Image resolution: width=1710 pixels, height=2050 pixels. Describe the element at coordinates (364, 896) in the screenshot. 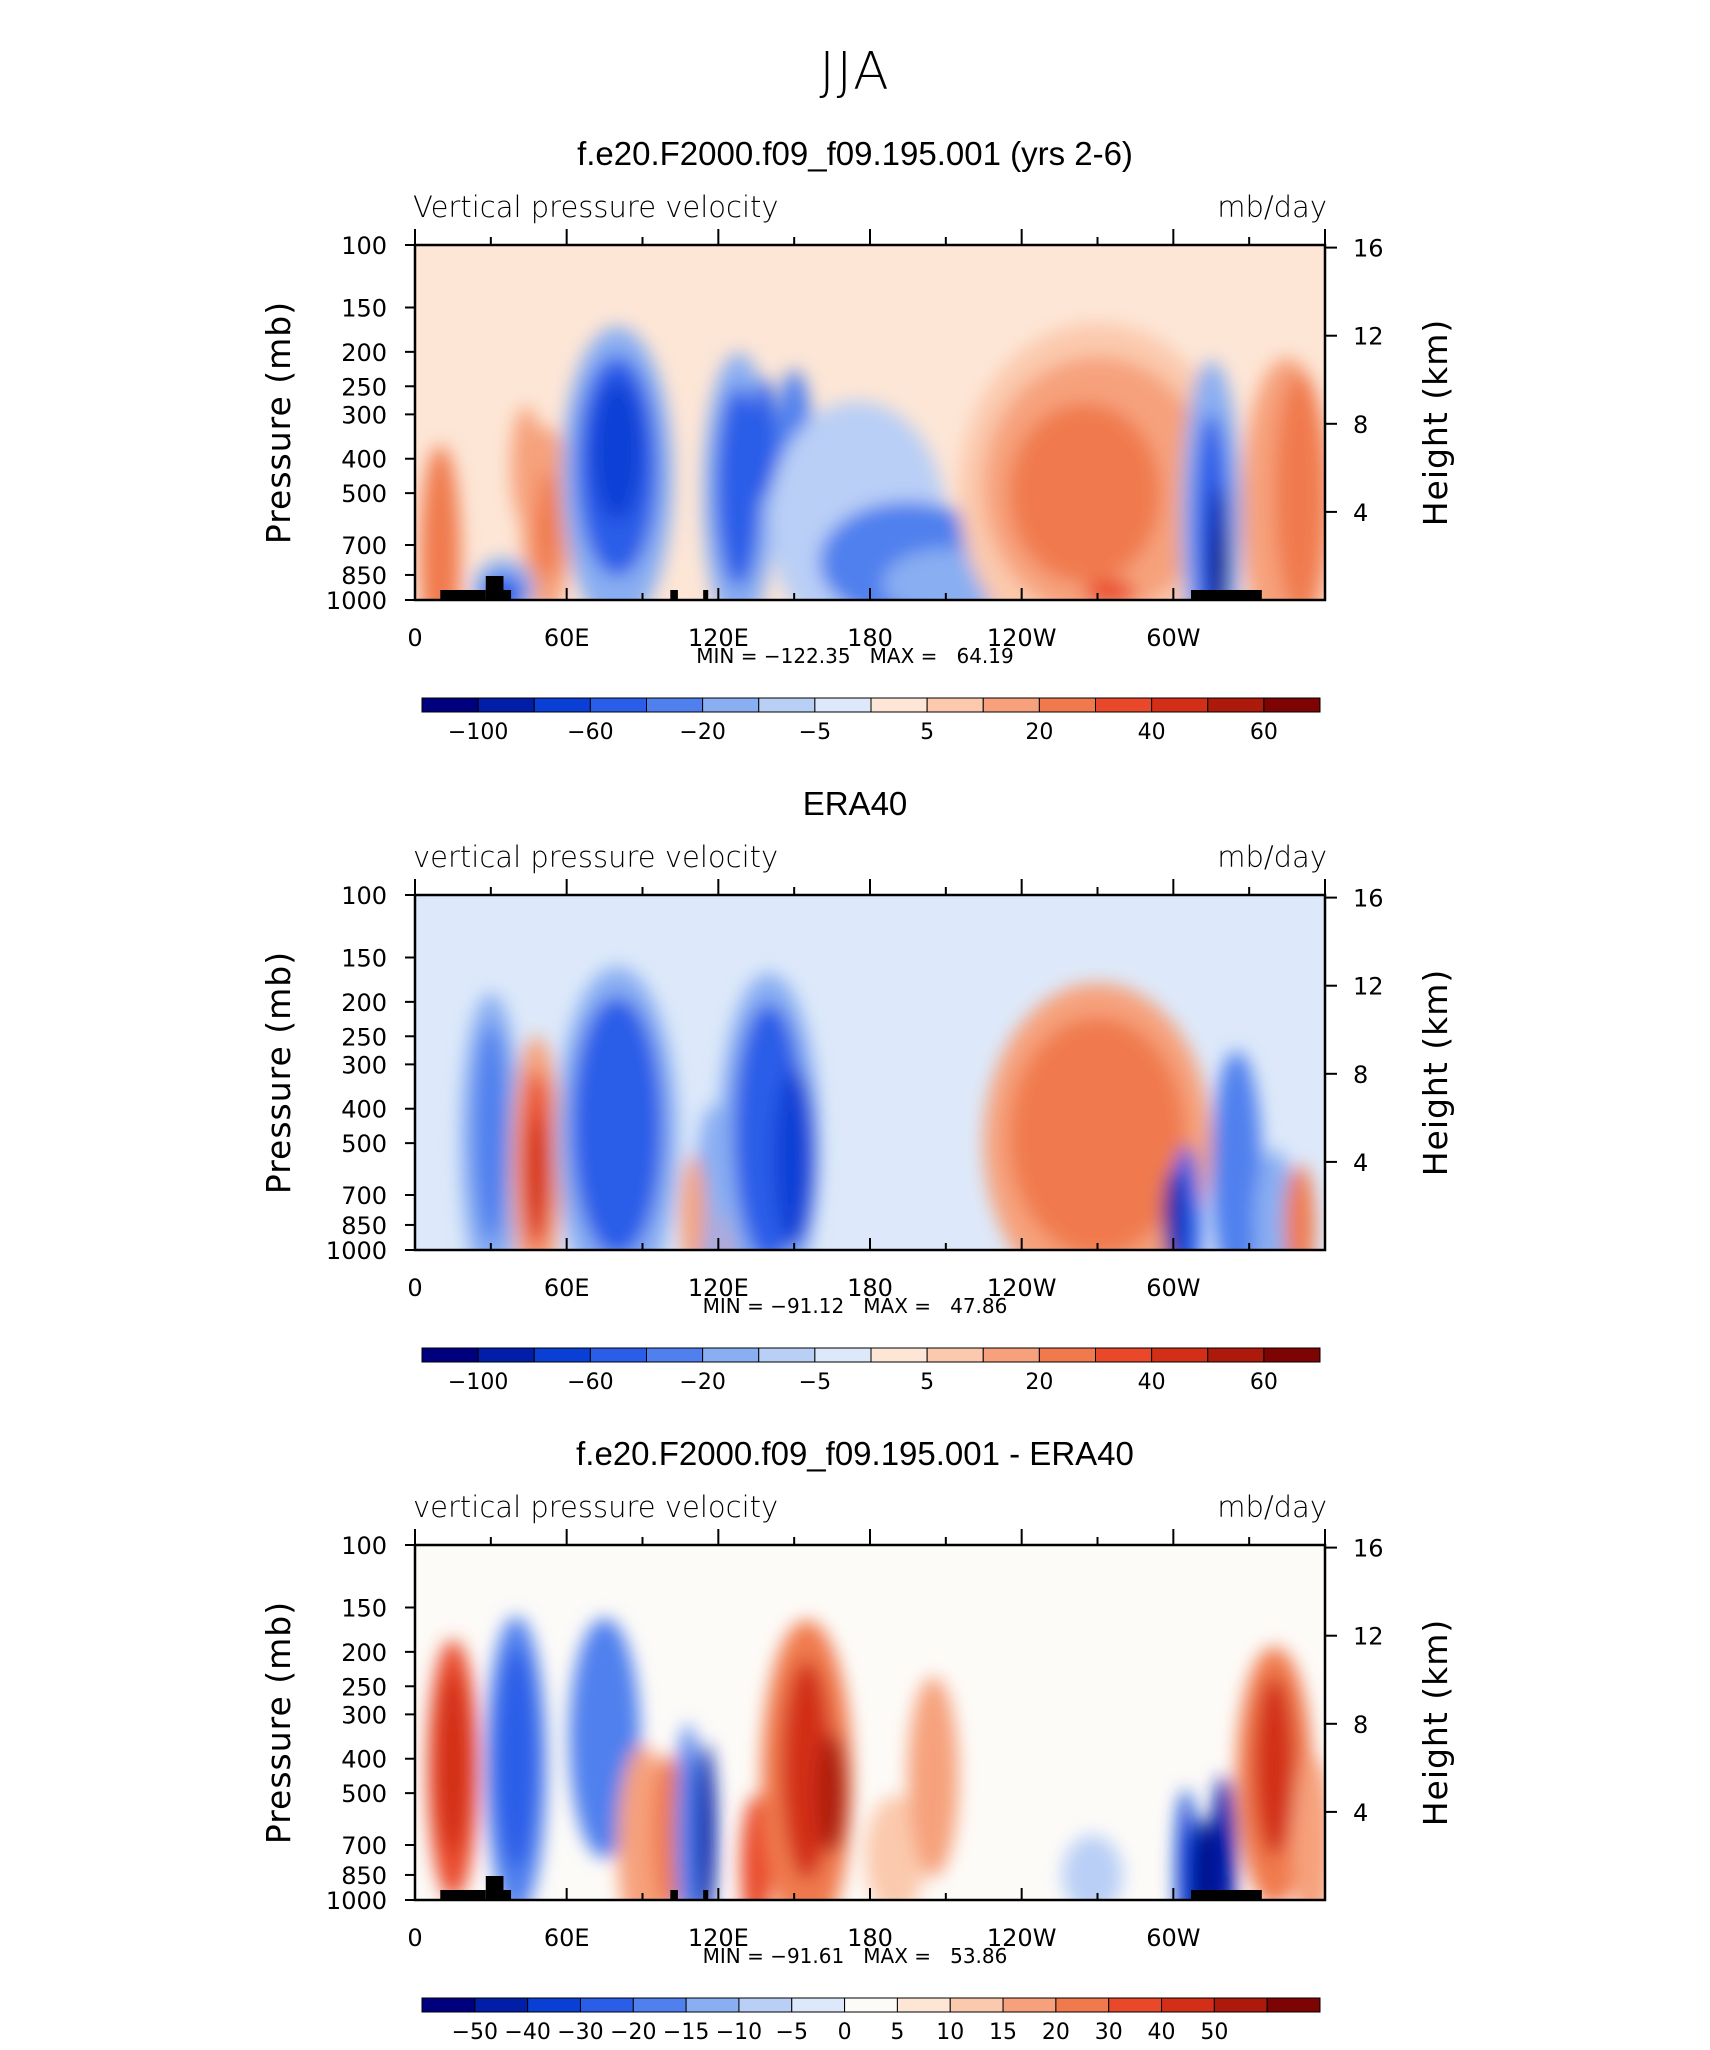

I see `y-tick-label: 100` at that location.